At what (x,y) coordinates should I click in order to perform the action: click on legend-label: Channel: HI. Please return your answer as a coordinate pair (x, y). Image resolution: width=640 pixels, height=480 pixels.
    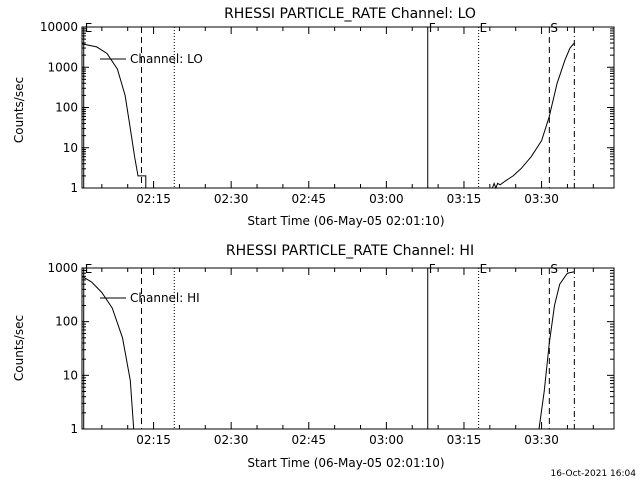
    Looking at the image, I should click on (165, 298).